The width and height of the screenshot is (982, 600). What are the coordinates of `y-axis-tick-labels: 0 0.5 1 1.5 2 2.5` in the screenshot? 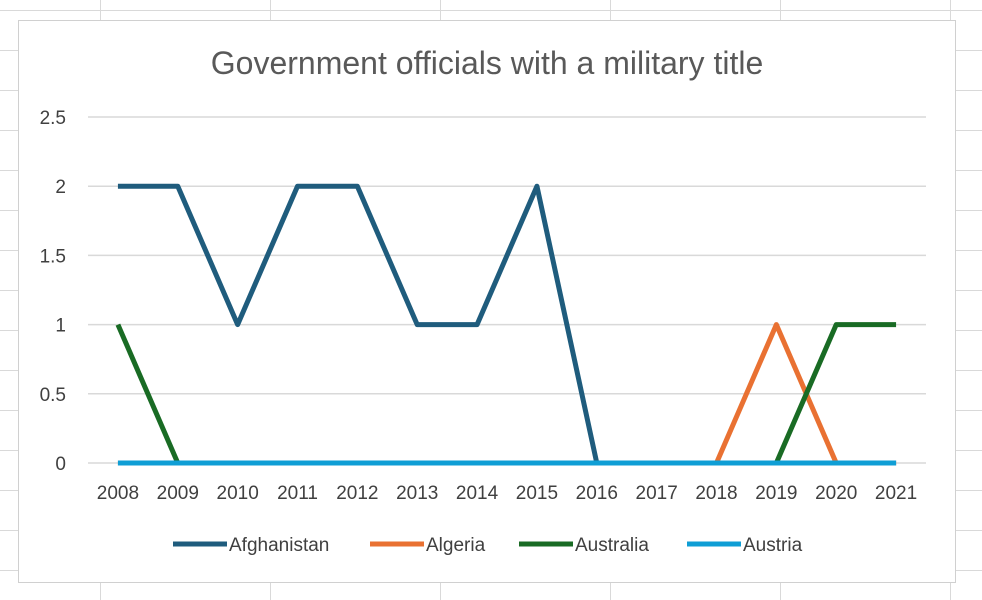 It's located at (53, 291).